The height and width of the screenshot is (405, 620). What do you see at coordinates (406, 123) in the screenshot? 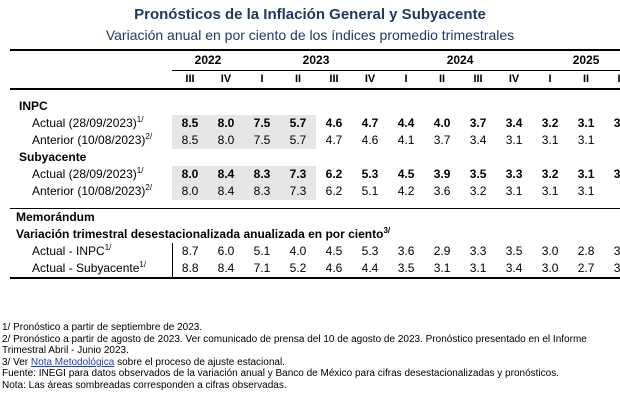
I see `value-cell: 4.4` at bounding box center [406, 123].